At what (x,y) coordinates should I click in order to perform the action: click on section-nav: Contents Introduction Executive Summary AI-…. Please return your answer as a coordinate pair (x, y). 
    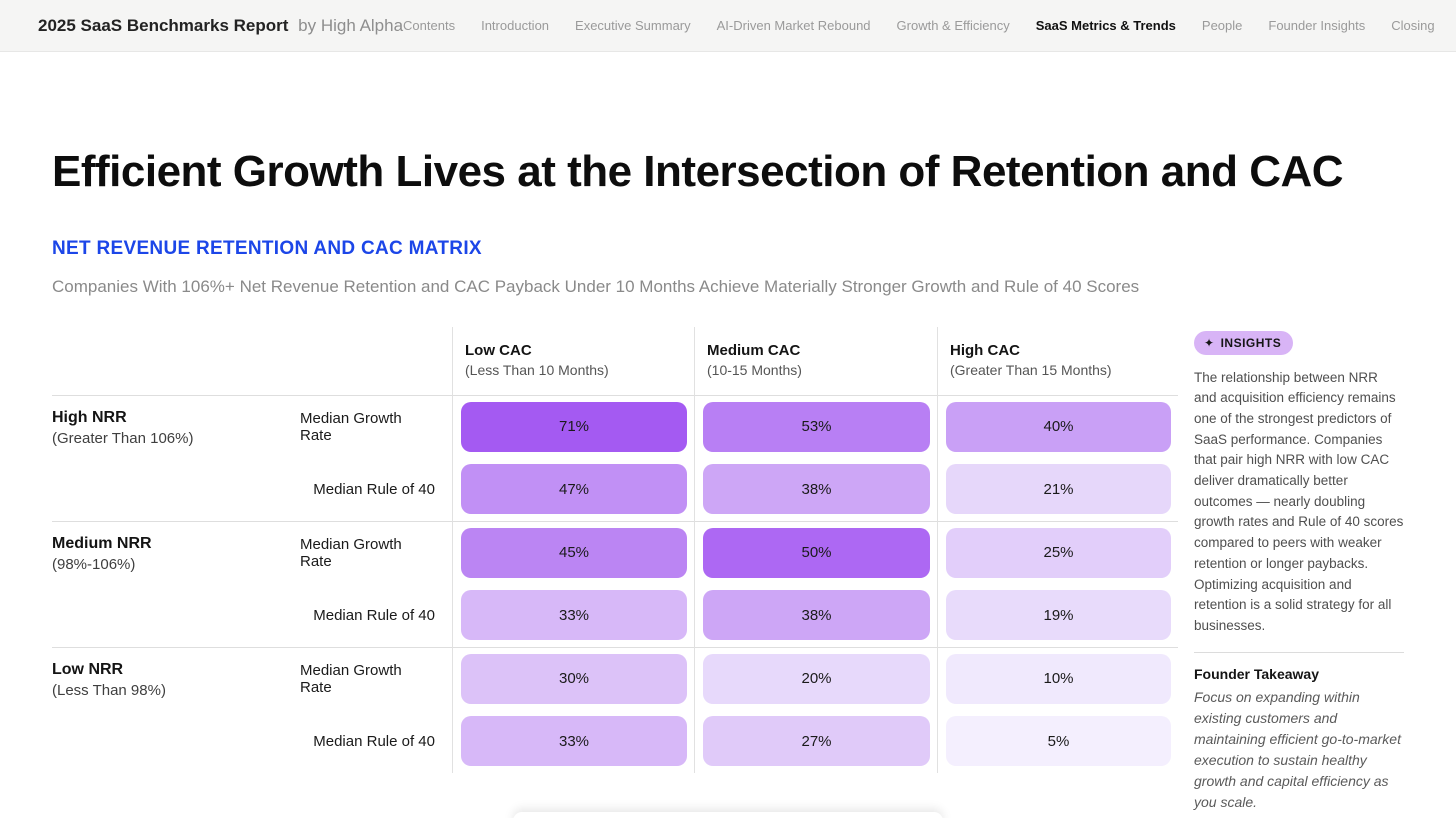
    Looking at the image, I should click on (919, 25).